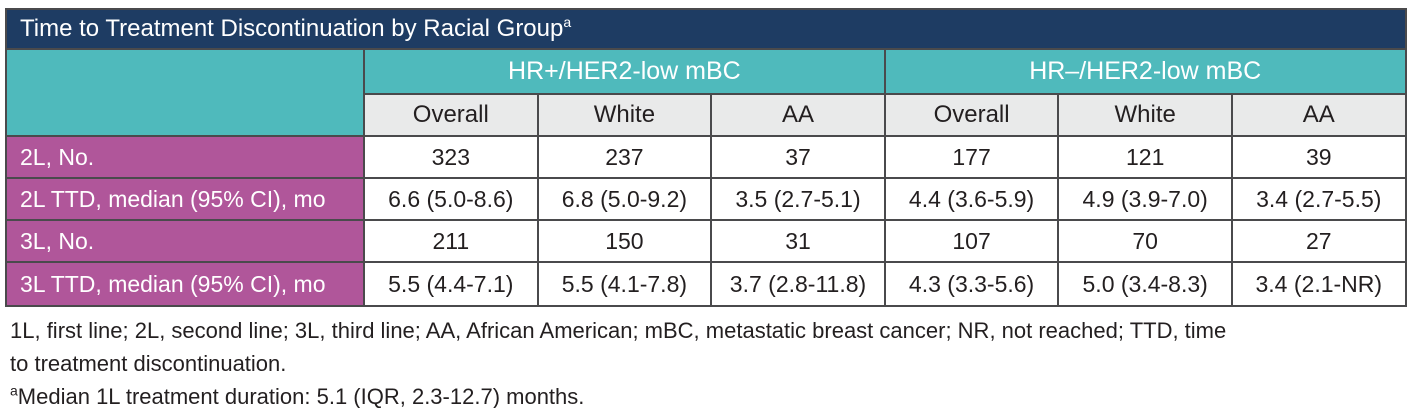 Image resolution: width=1412 pixels, height=408 pixels. Describe the element at coordinates (148, 363) in the screenshot. I see `footnote-abbreviations-line2: to treatment discontinuation.` at that location.